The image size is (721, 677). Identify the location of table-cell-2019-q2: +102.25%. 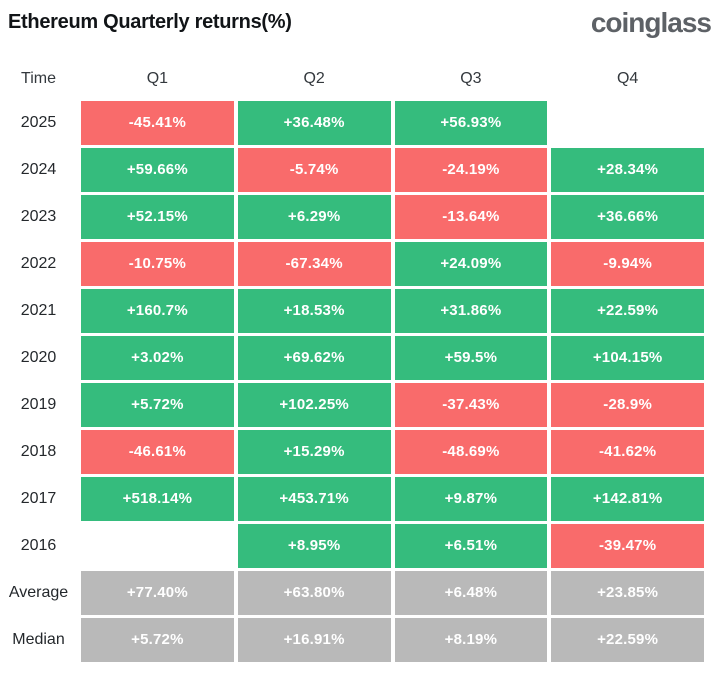
(314, 404).